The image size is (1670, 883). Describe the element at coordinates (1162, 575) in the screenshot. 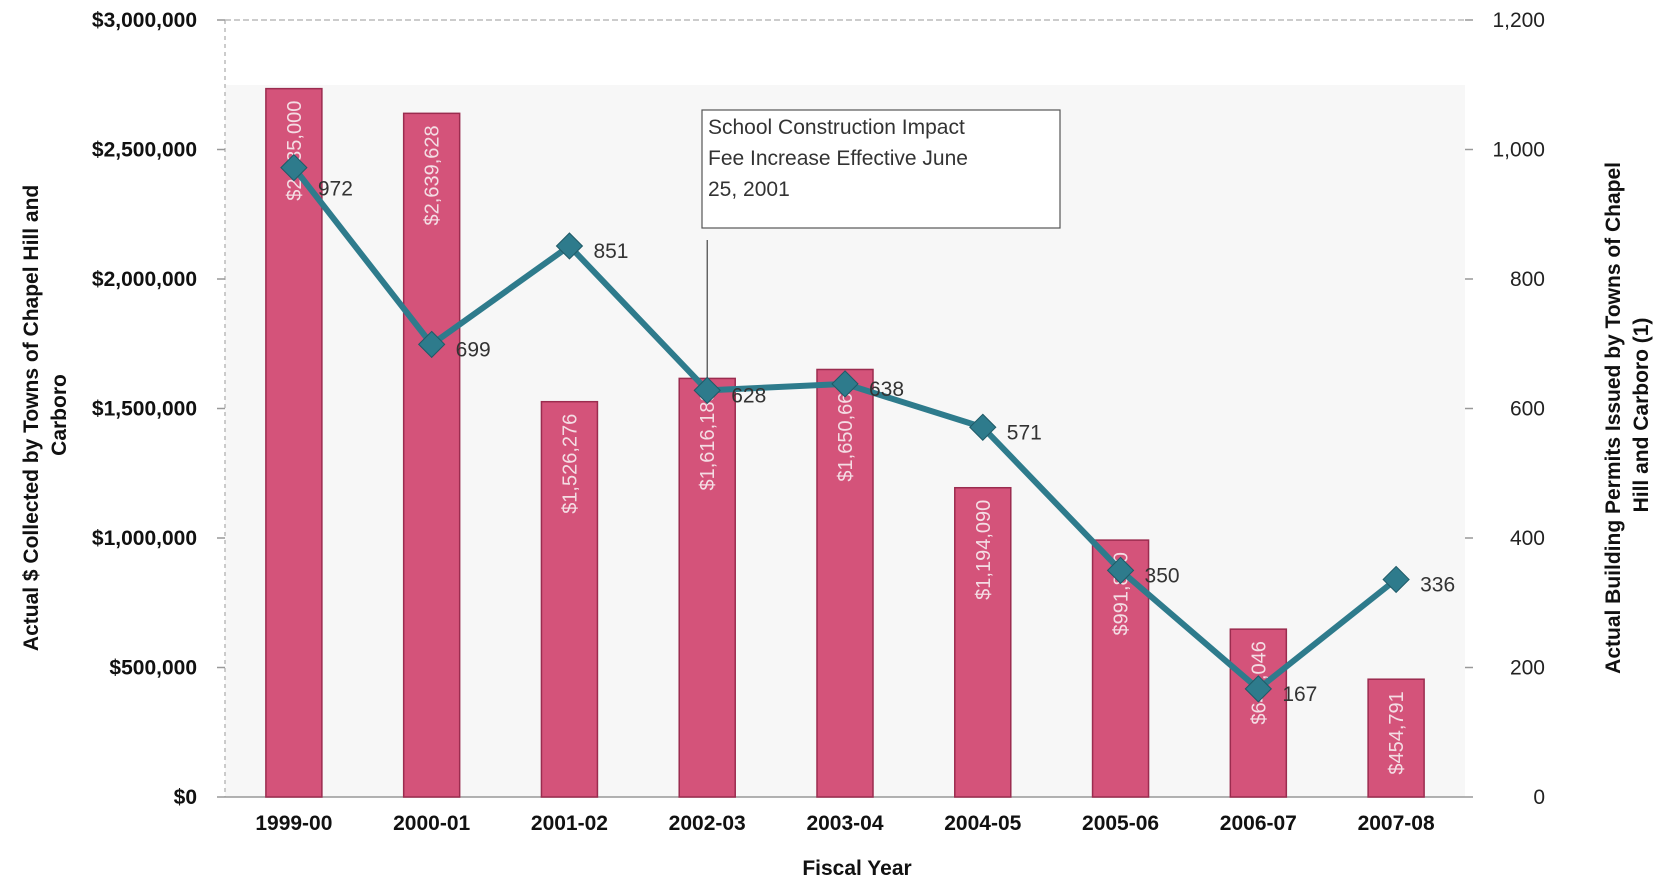

I see `line-value-label: 350` at that location.